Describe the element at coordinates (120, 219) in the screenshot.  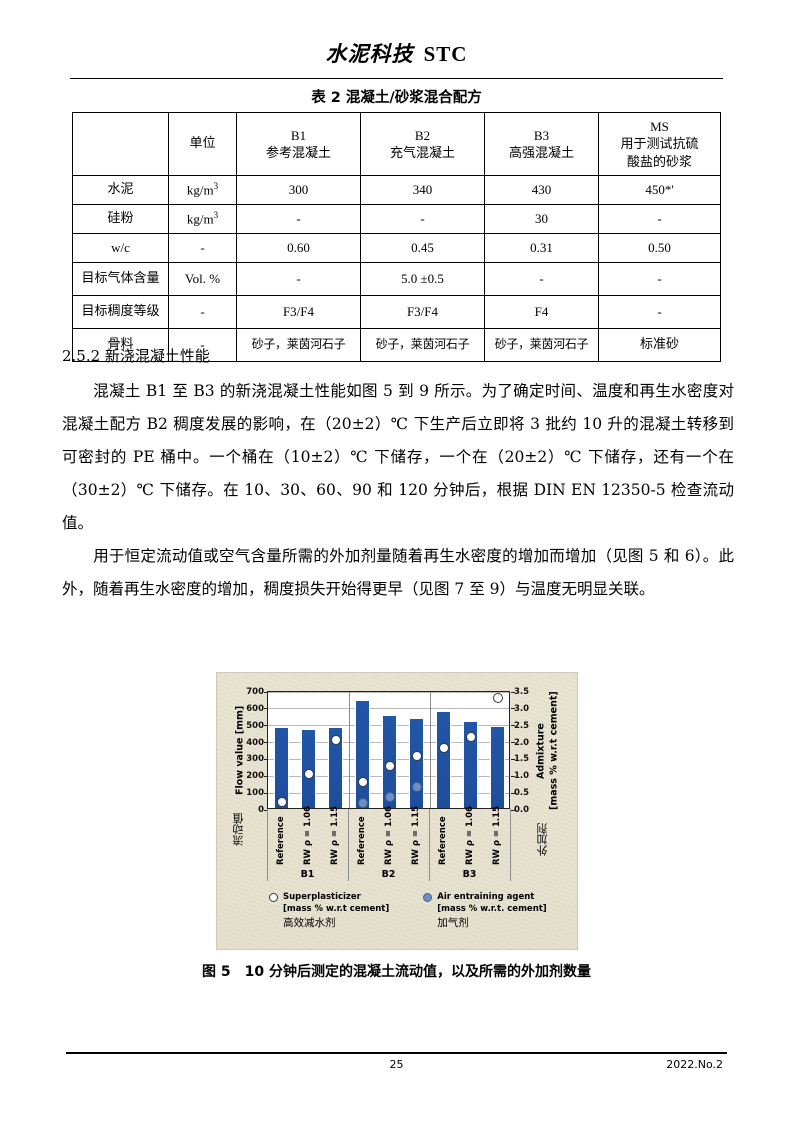
I see `row-label: 硅粉` at that location.